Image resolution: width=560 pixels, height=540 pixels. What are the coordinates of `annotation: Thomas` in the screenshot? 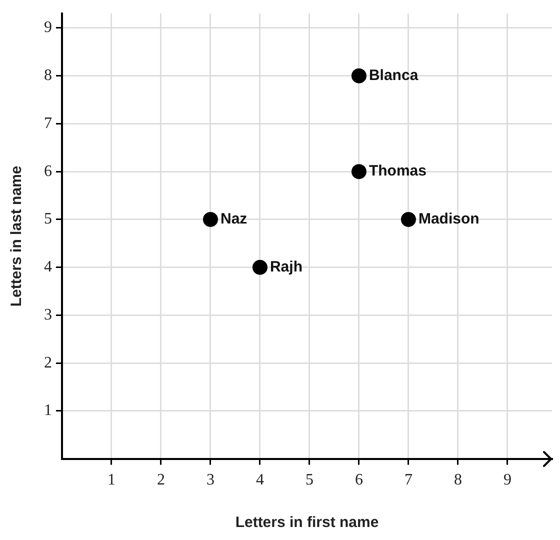 It's located at (397, 171).